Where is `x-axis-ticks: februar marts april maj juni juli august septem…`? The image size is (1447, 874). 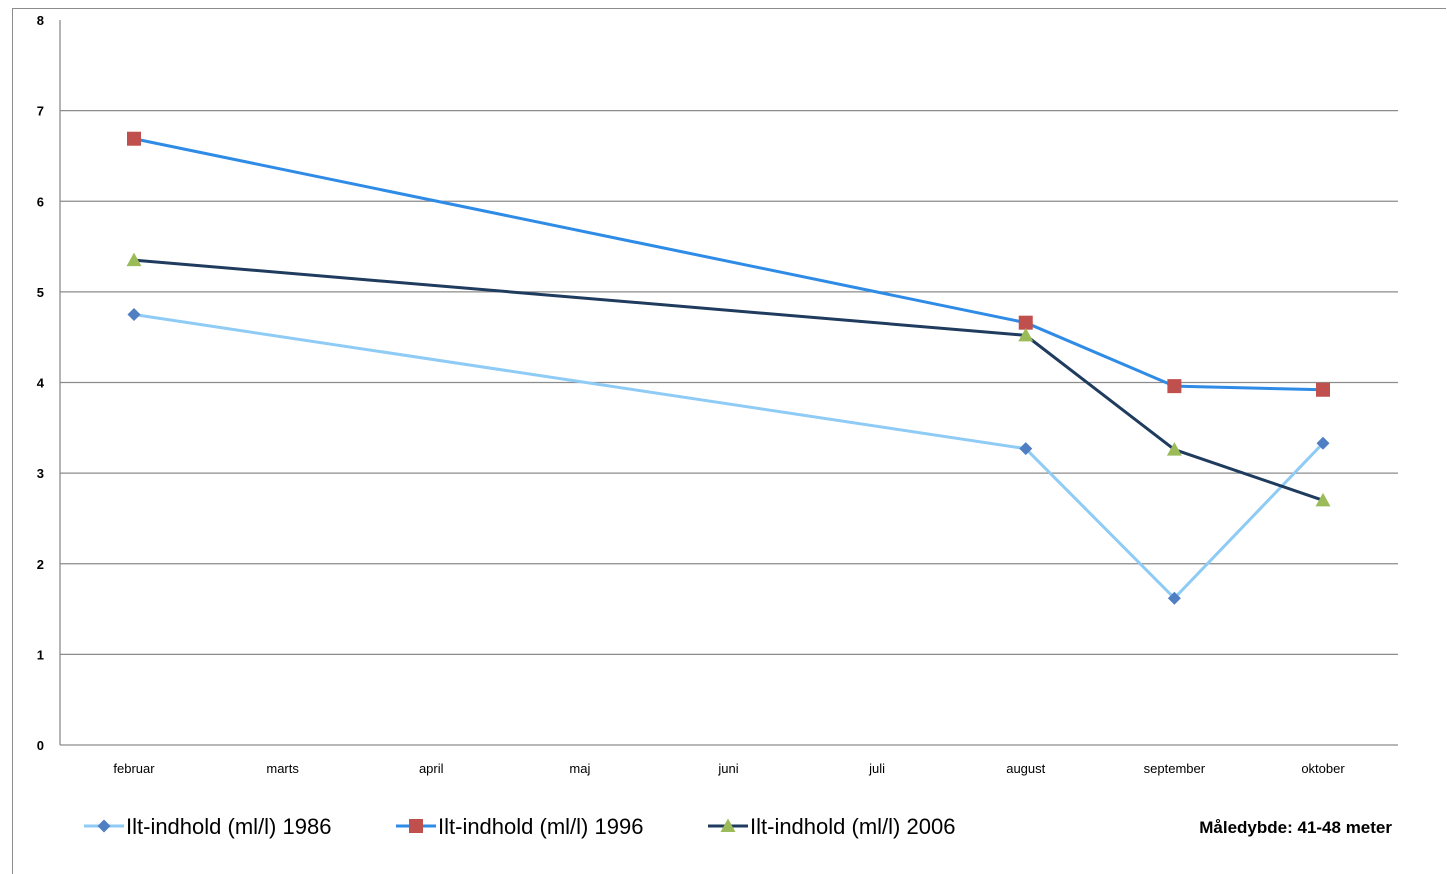 x-axis-ticks: februar marts april maj juni juli august septem… is located at coordinates (729, 768).